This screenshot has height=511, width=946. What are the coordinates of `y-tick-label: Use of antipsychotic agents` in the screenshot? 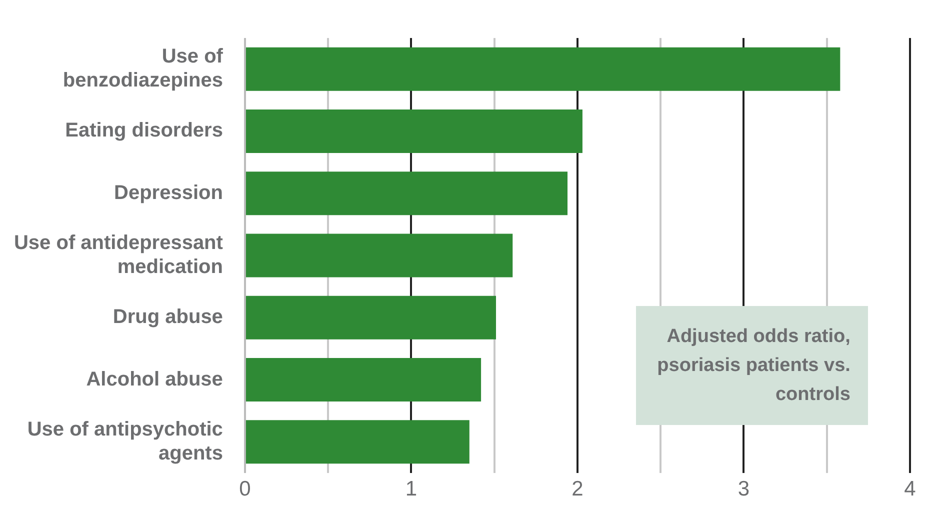 It's located at (125, 441).